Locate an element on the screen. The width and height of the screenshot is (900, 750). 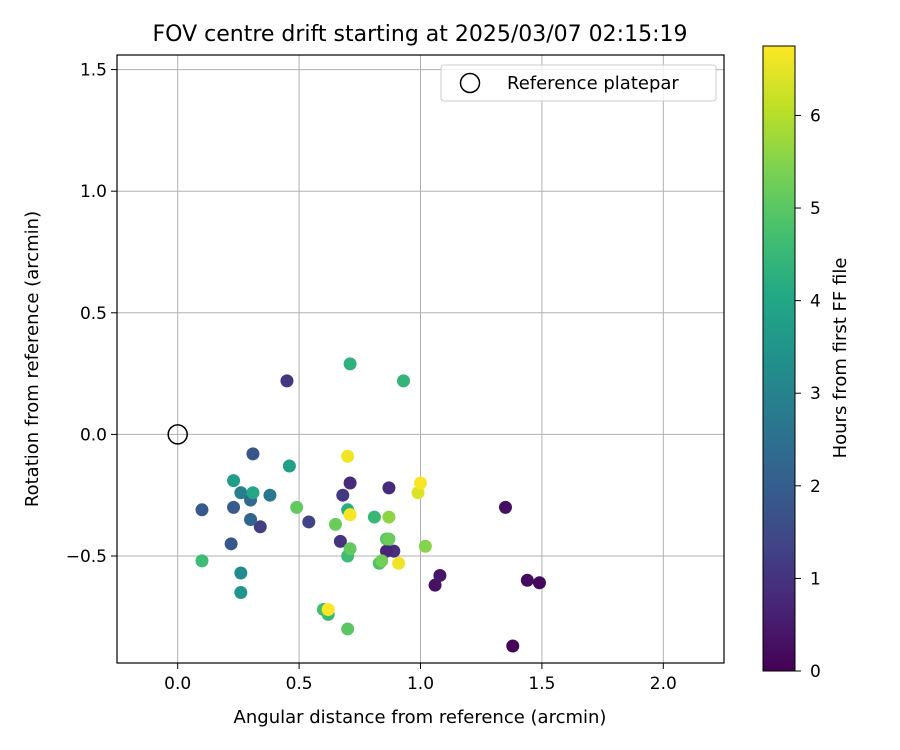
colorbar-tick-label: 1 is located at coordinates (815, 579).